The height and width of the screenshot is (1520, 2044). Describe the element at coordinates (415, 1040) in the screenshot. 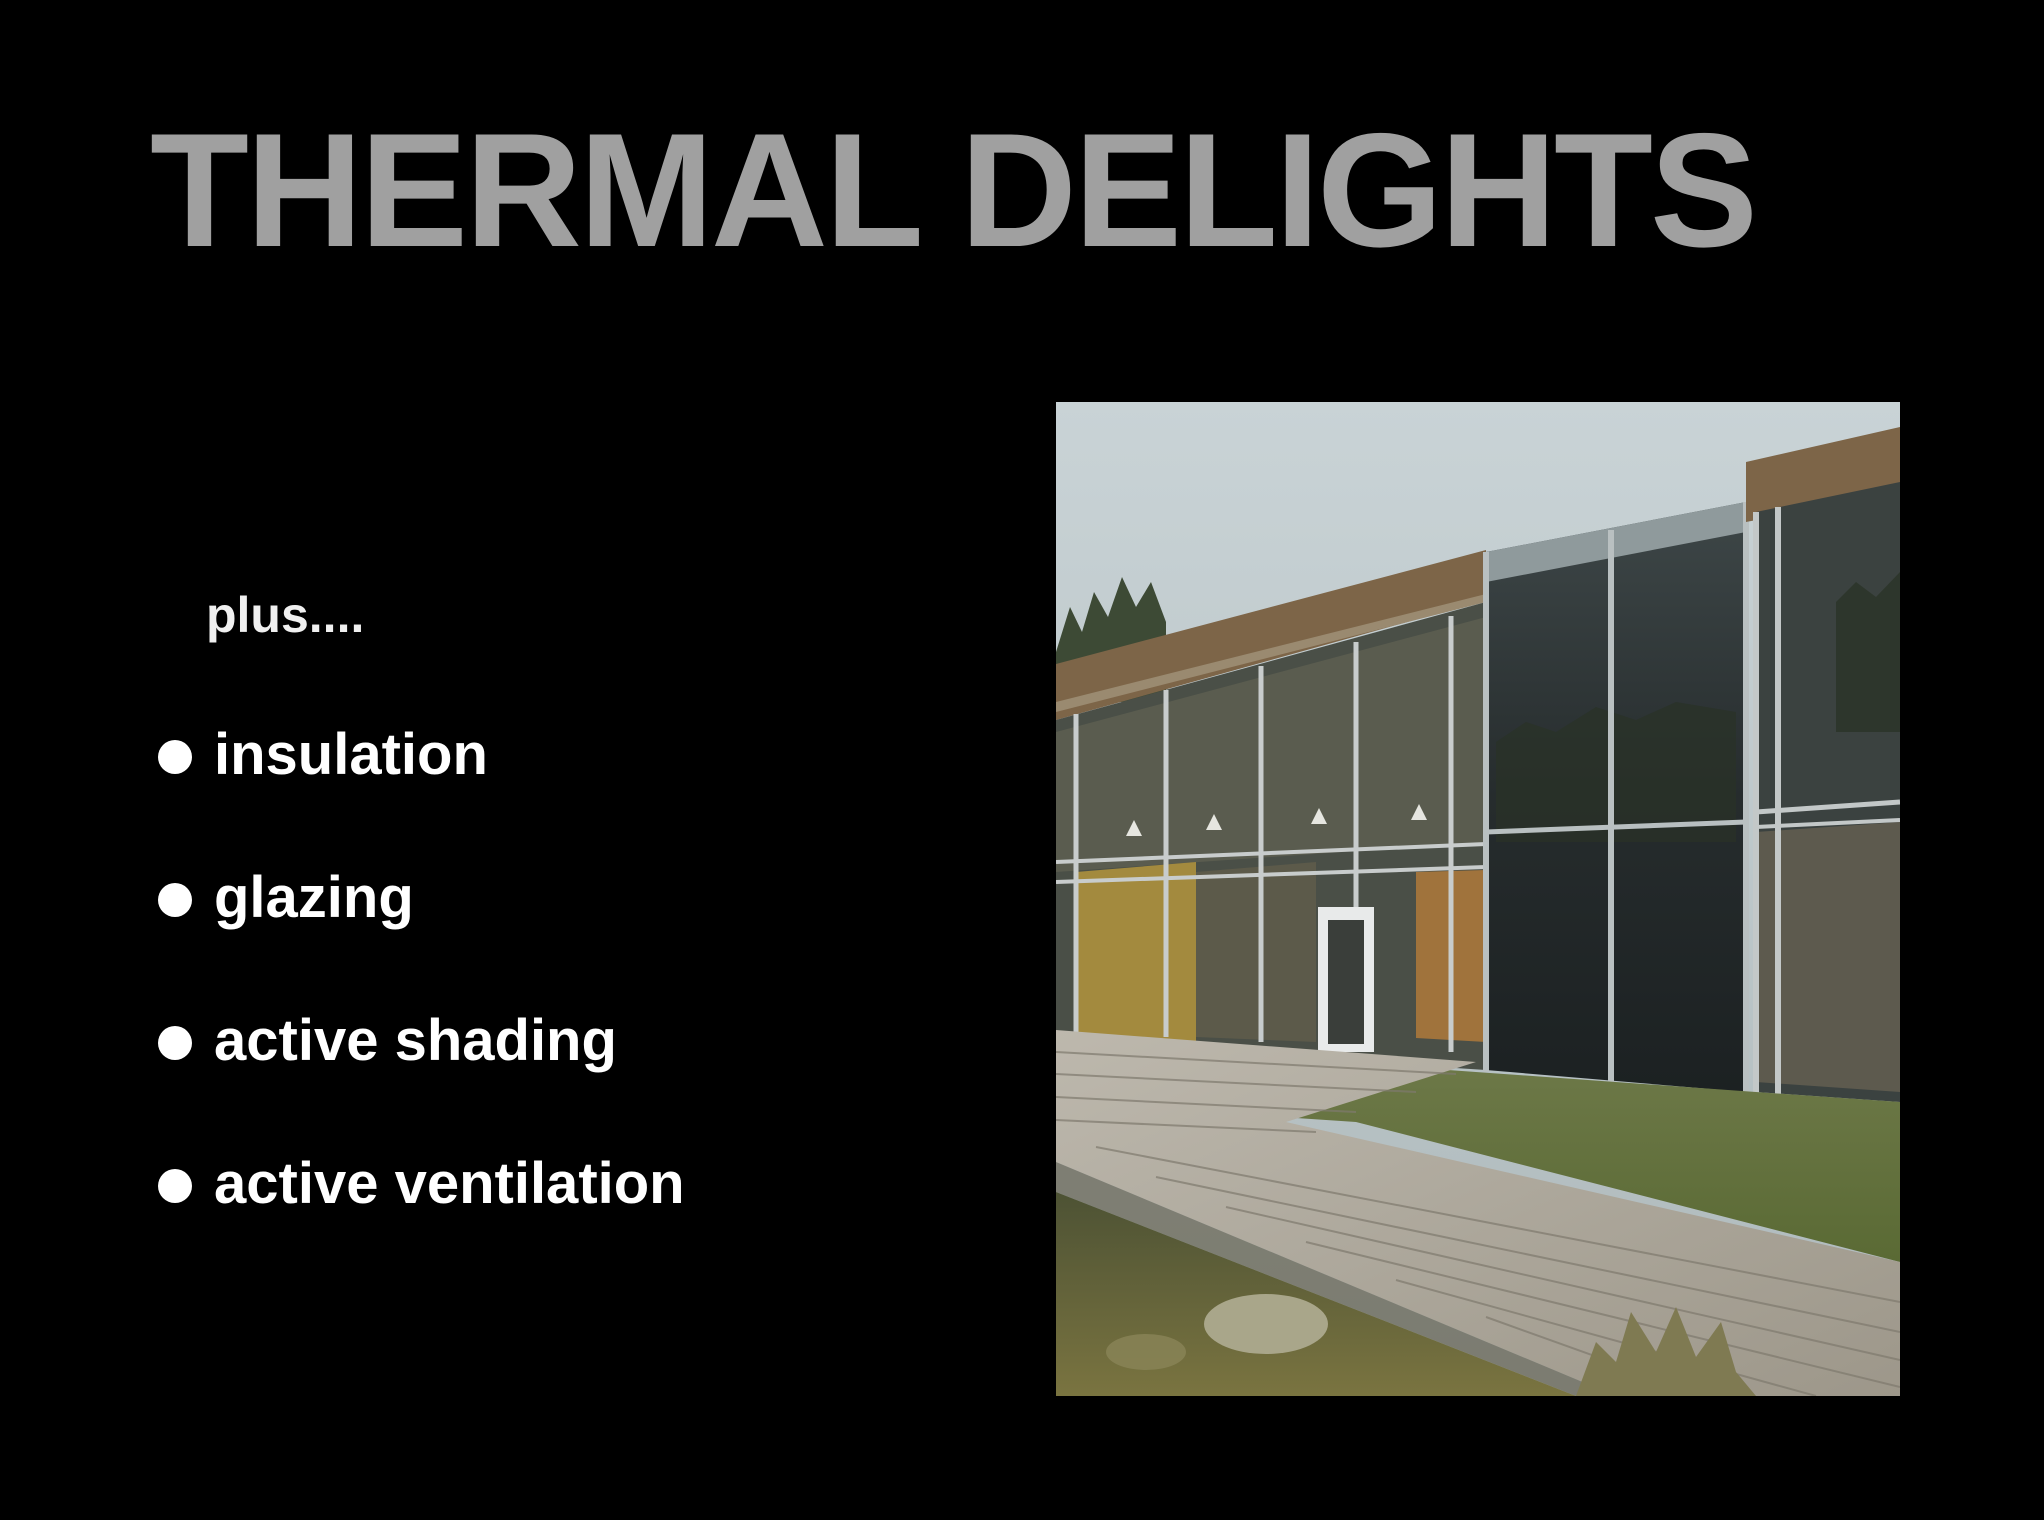

I see `bullet-label: active shading` at that location.